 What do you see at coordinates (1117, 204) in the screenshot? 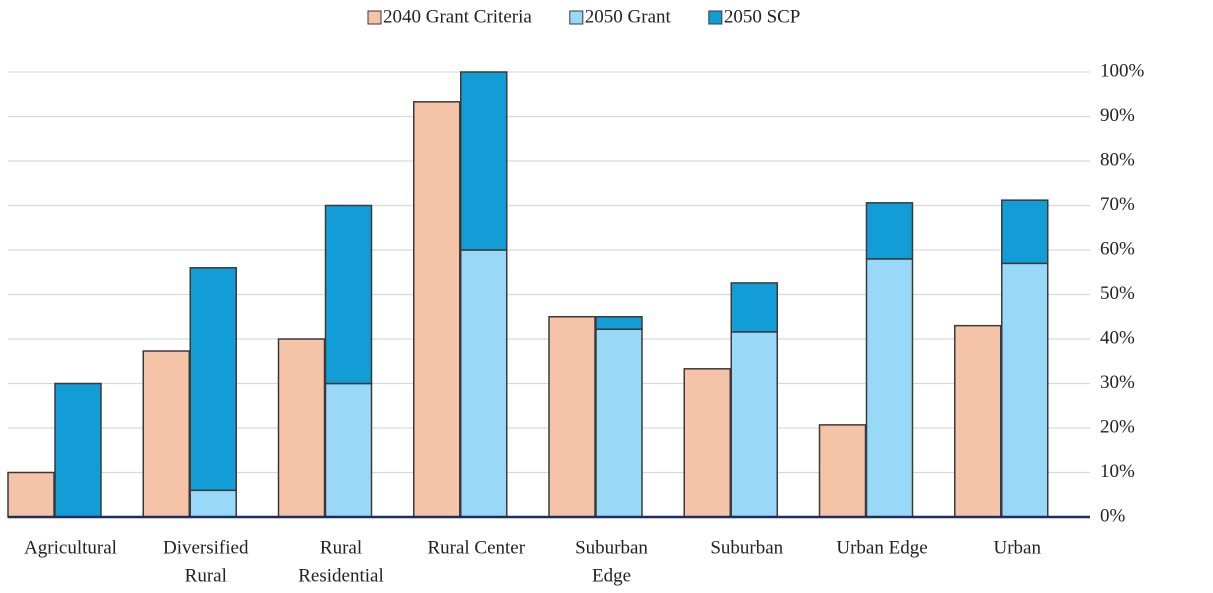
I see `y-tick-label: 70%` at bounding box center [1117, 204].